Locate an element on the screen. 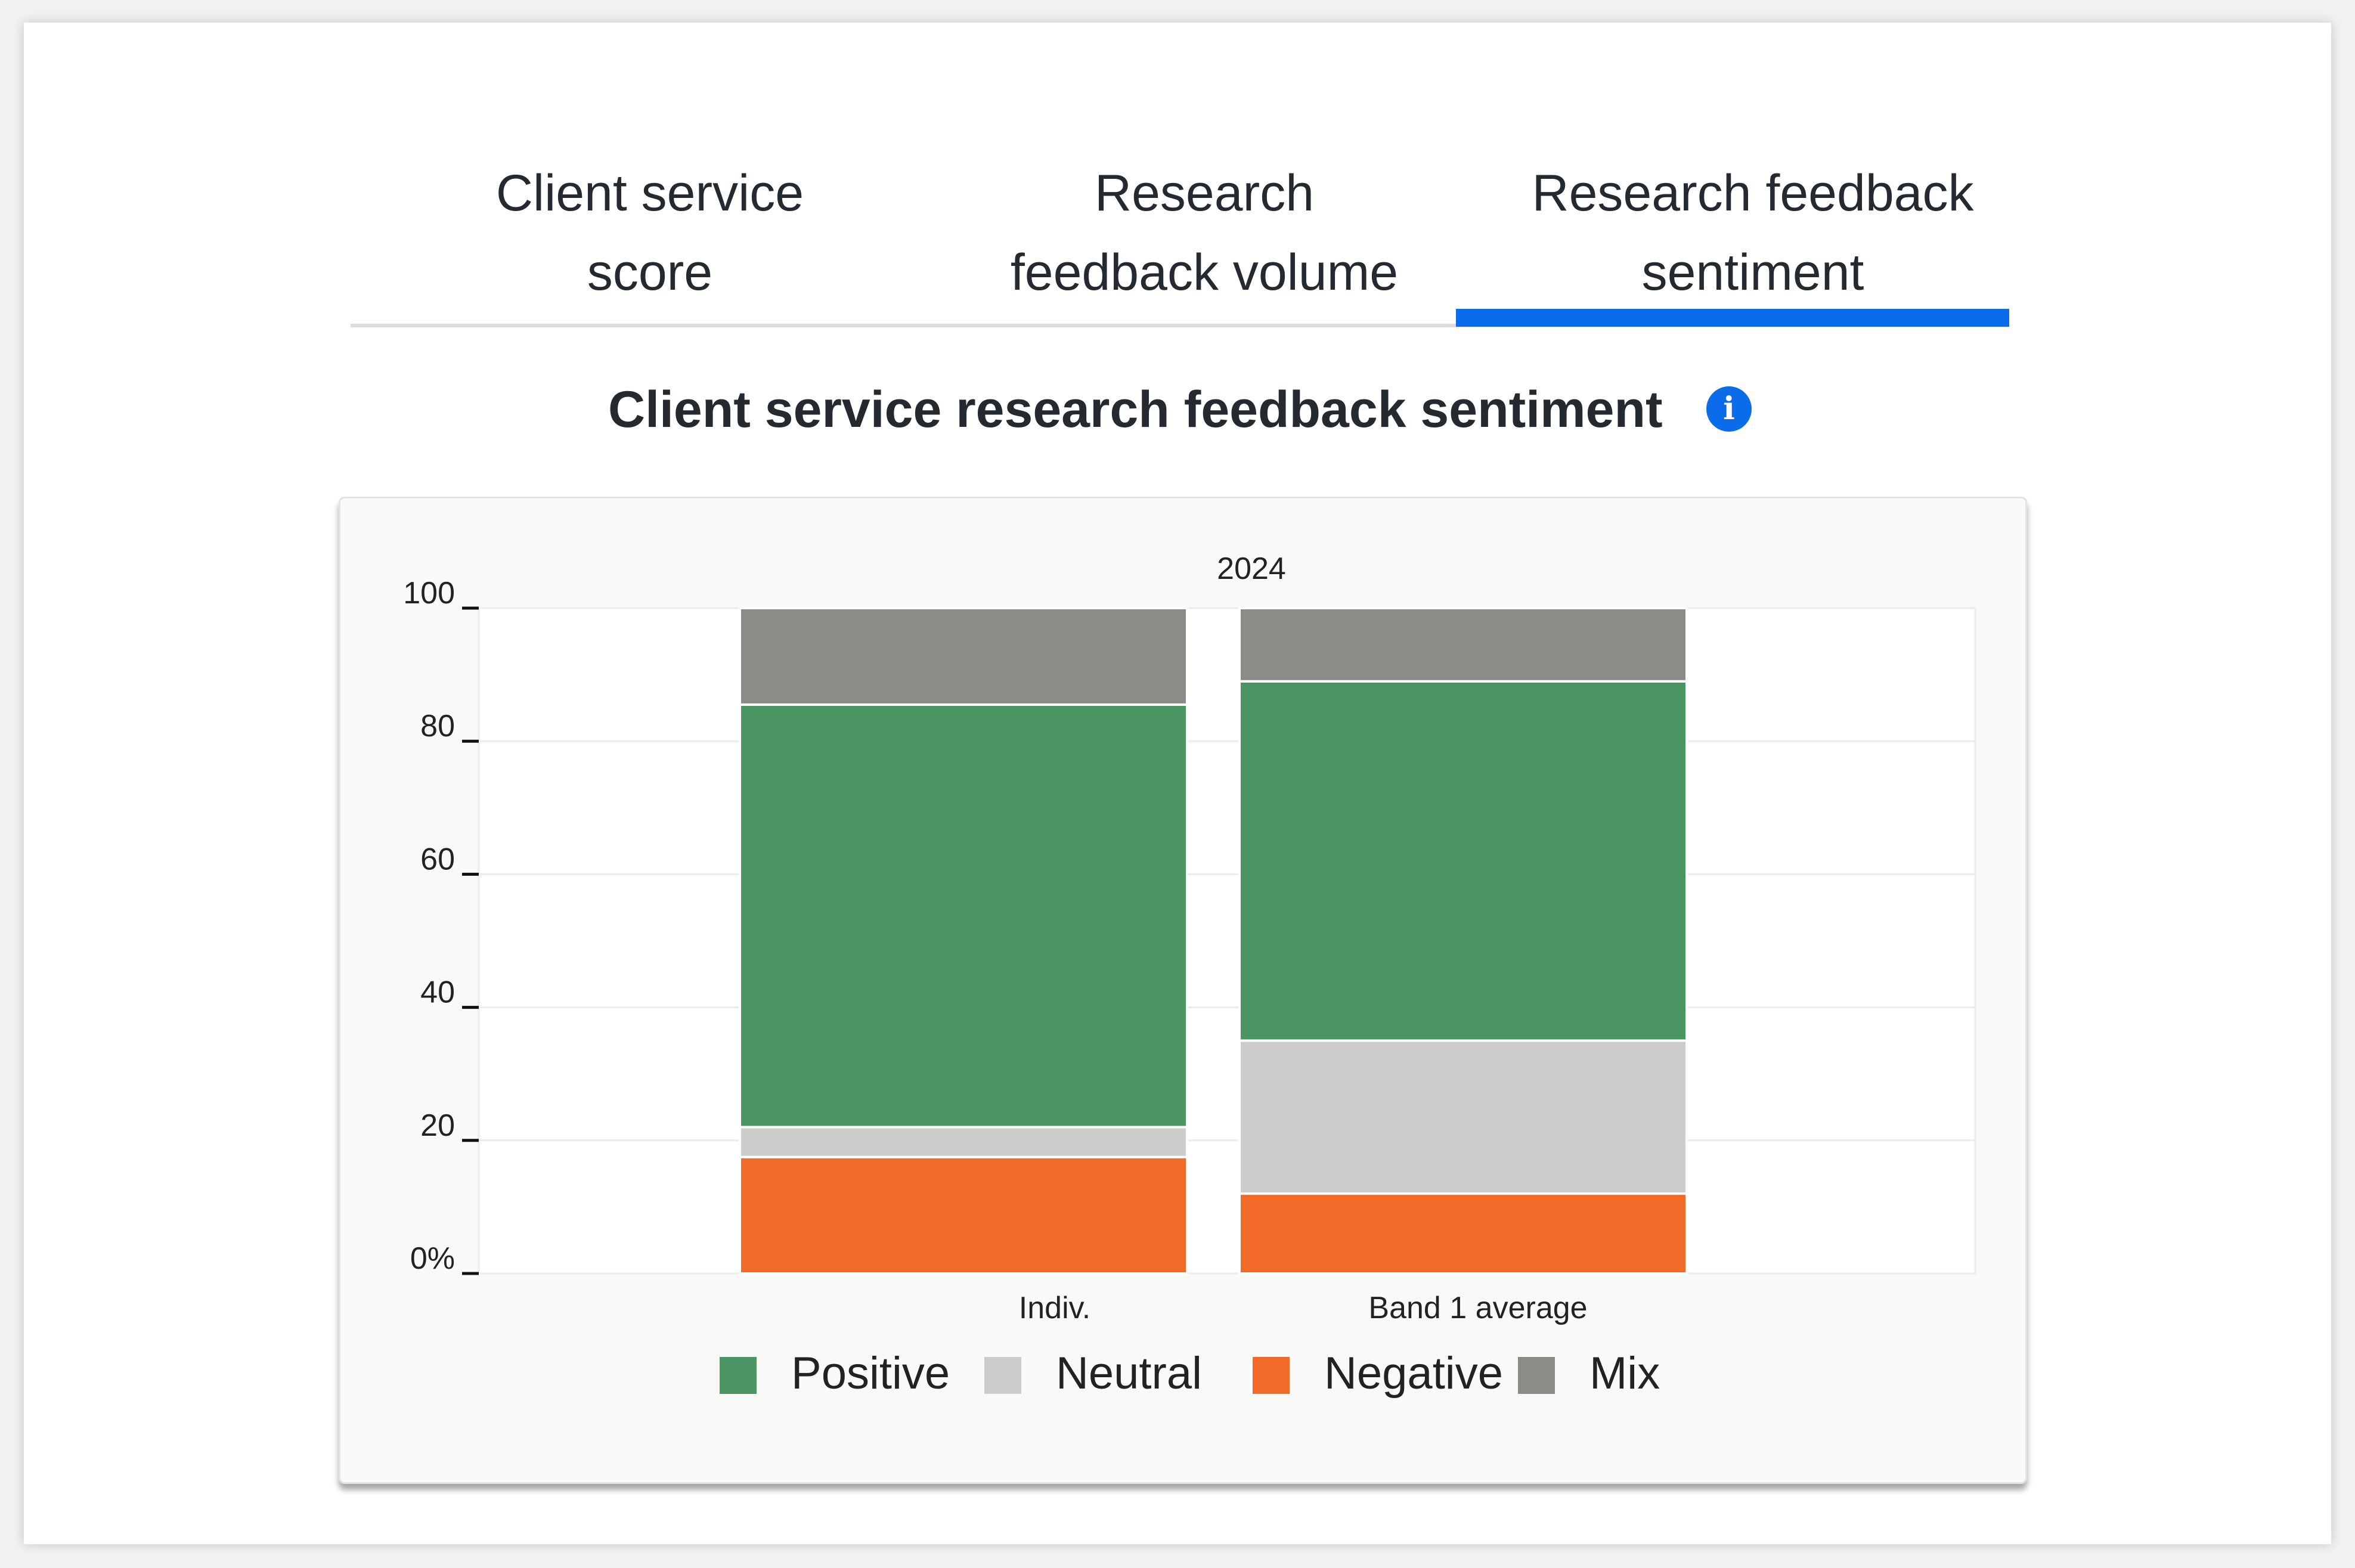  legend-swatch-neutral is located at coordinates (1002, 1375).